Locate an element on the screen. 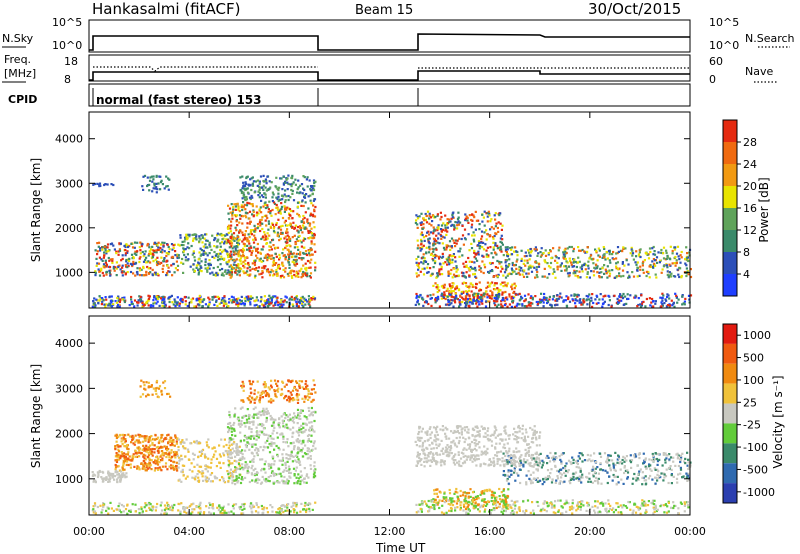  colorbar-tick-label: 24 is located at coordinates (750, 164).